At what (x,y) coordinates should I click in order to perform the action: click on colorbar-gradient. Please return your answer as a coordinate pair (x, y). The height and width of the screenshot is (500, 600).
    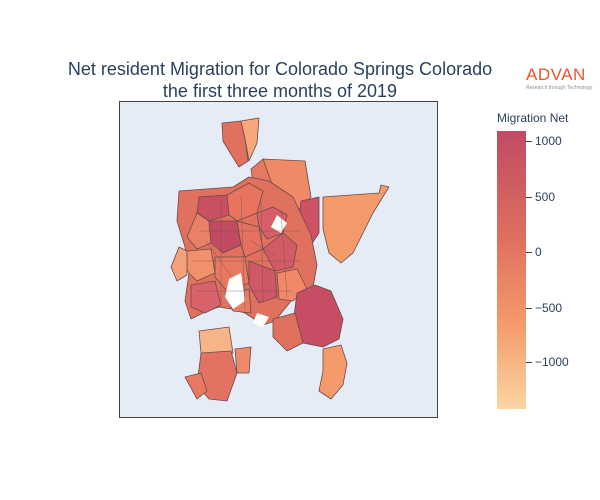
    Looking at the image, I should click on (511, 270).